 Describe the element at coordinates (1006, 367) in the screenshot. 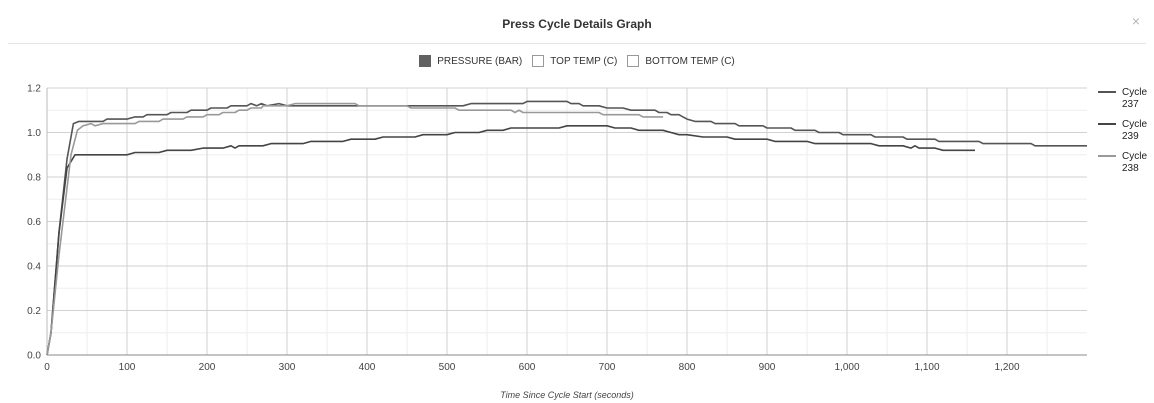

I see `x-tick-label: 1,200` at that location.